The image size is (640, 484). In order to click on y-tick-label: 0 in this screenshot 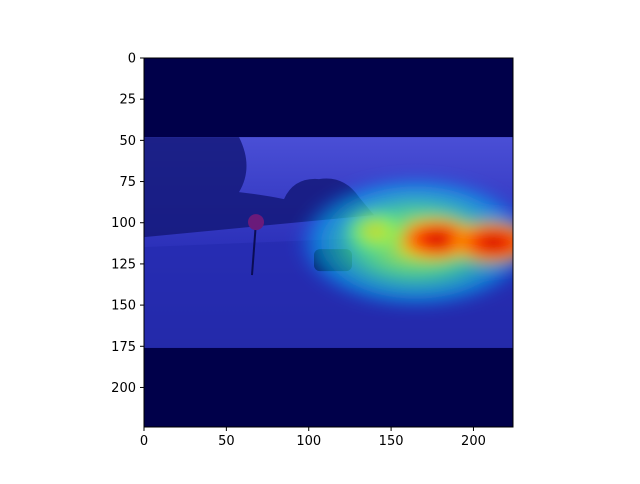, I will do `click(132, 59)`.